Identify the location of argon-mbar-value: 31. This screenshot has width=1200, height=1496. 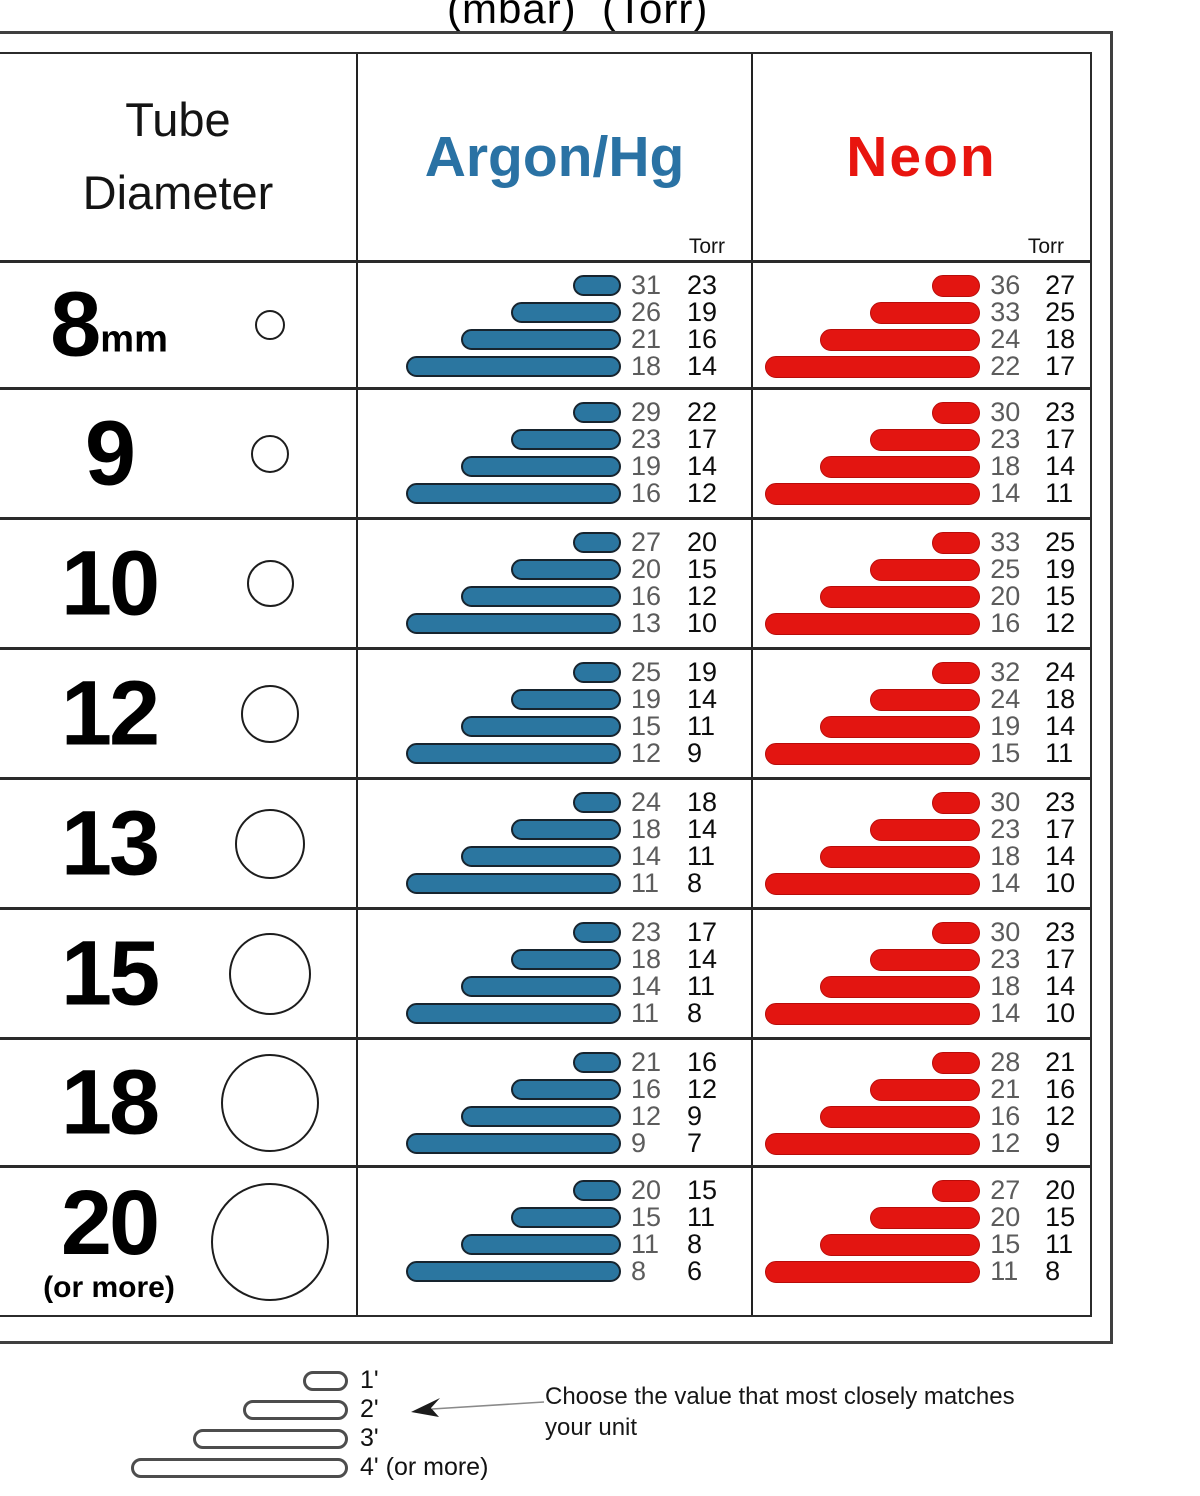
(646, 285).